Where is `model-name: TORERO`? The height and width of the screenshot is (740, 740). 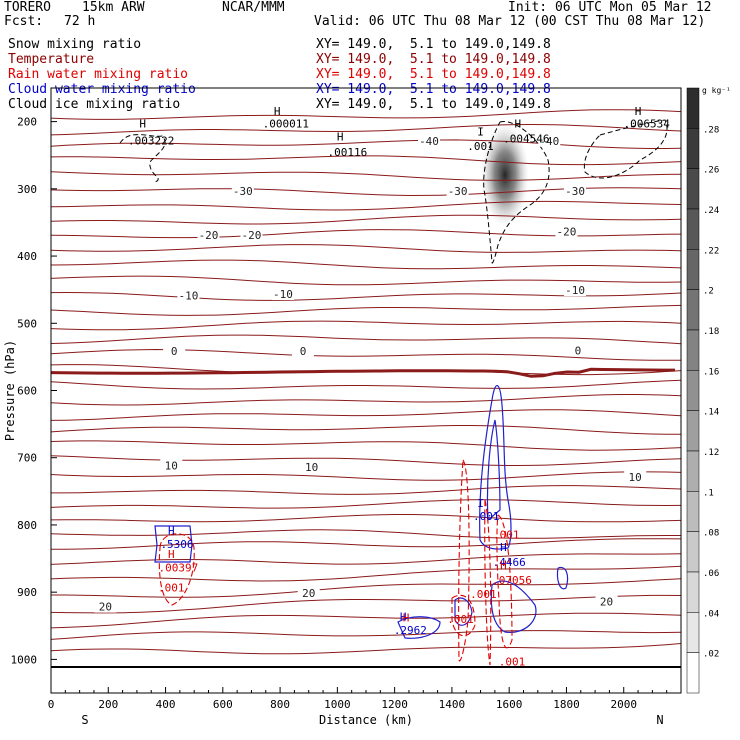
model-name: TORERO is located at coordinates (27, 7).